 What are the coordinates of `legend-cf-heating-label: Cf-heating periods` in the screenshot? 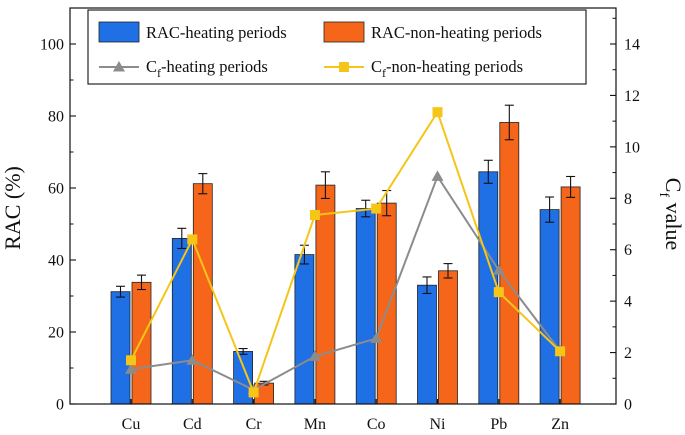 It's located at (207, 68).